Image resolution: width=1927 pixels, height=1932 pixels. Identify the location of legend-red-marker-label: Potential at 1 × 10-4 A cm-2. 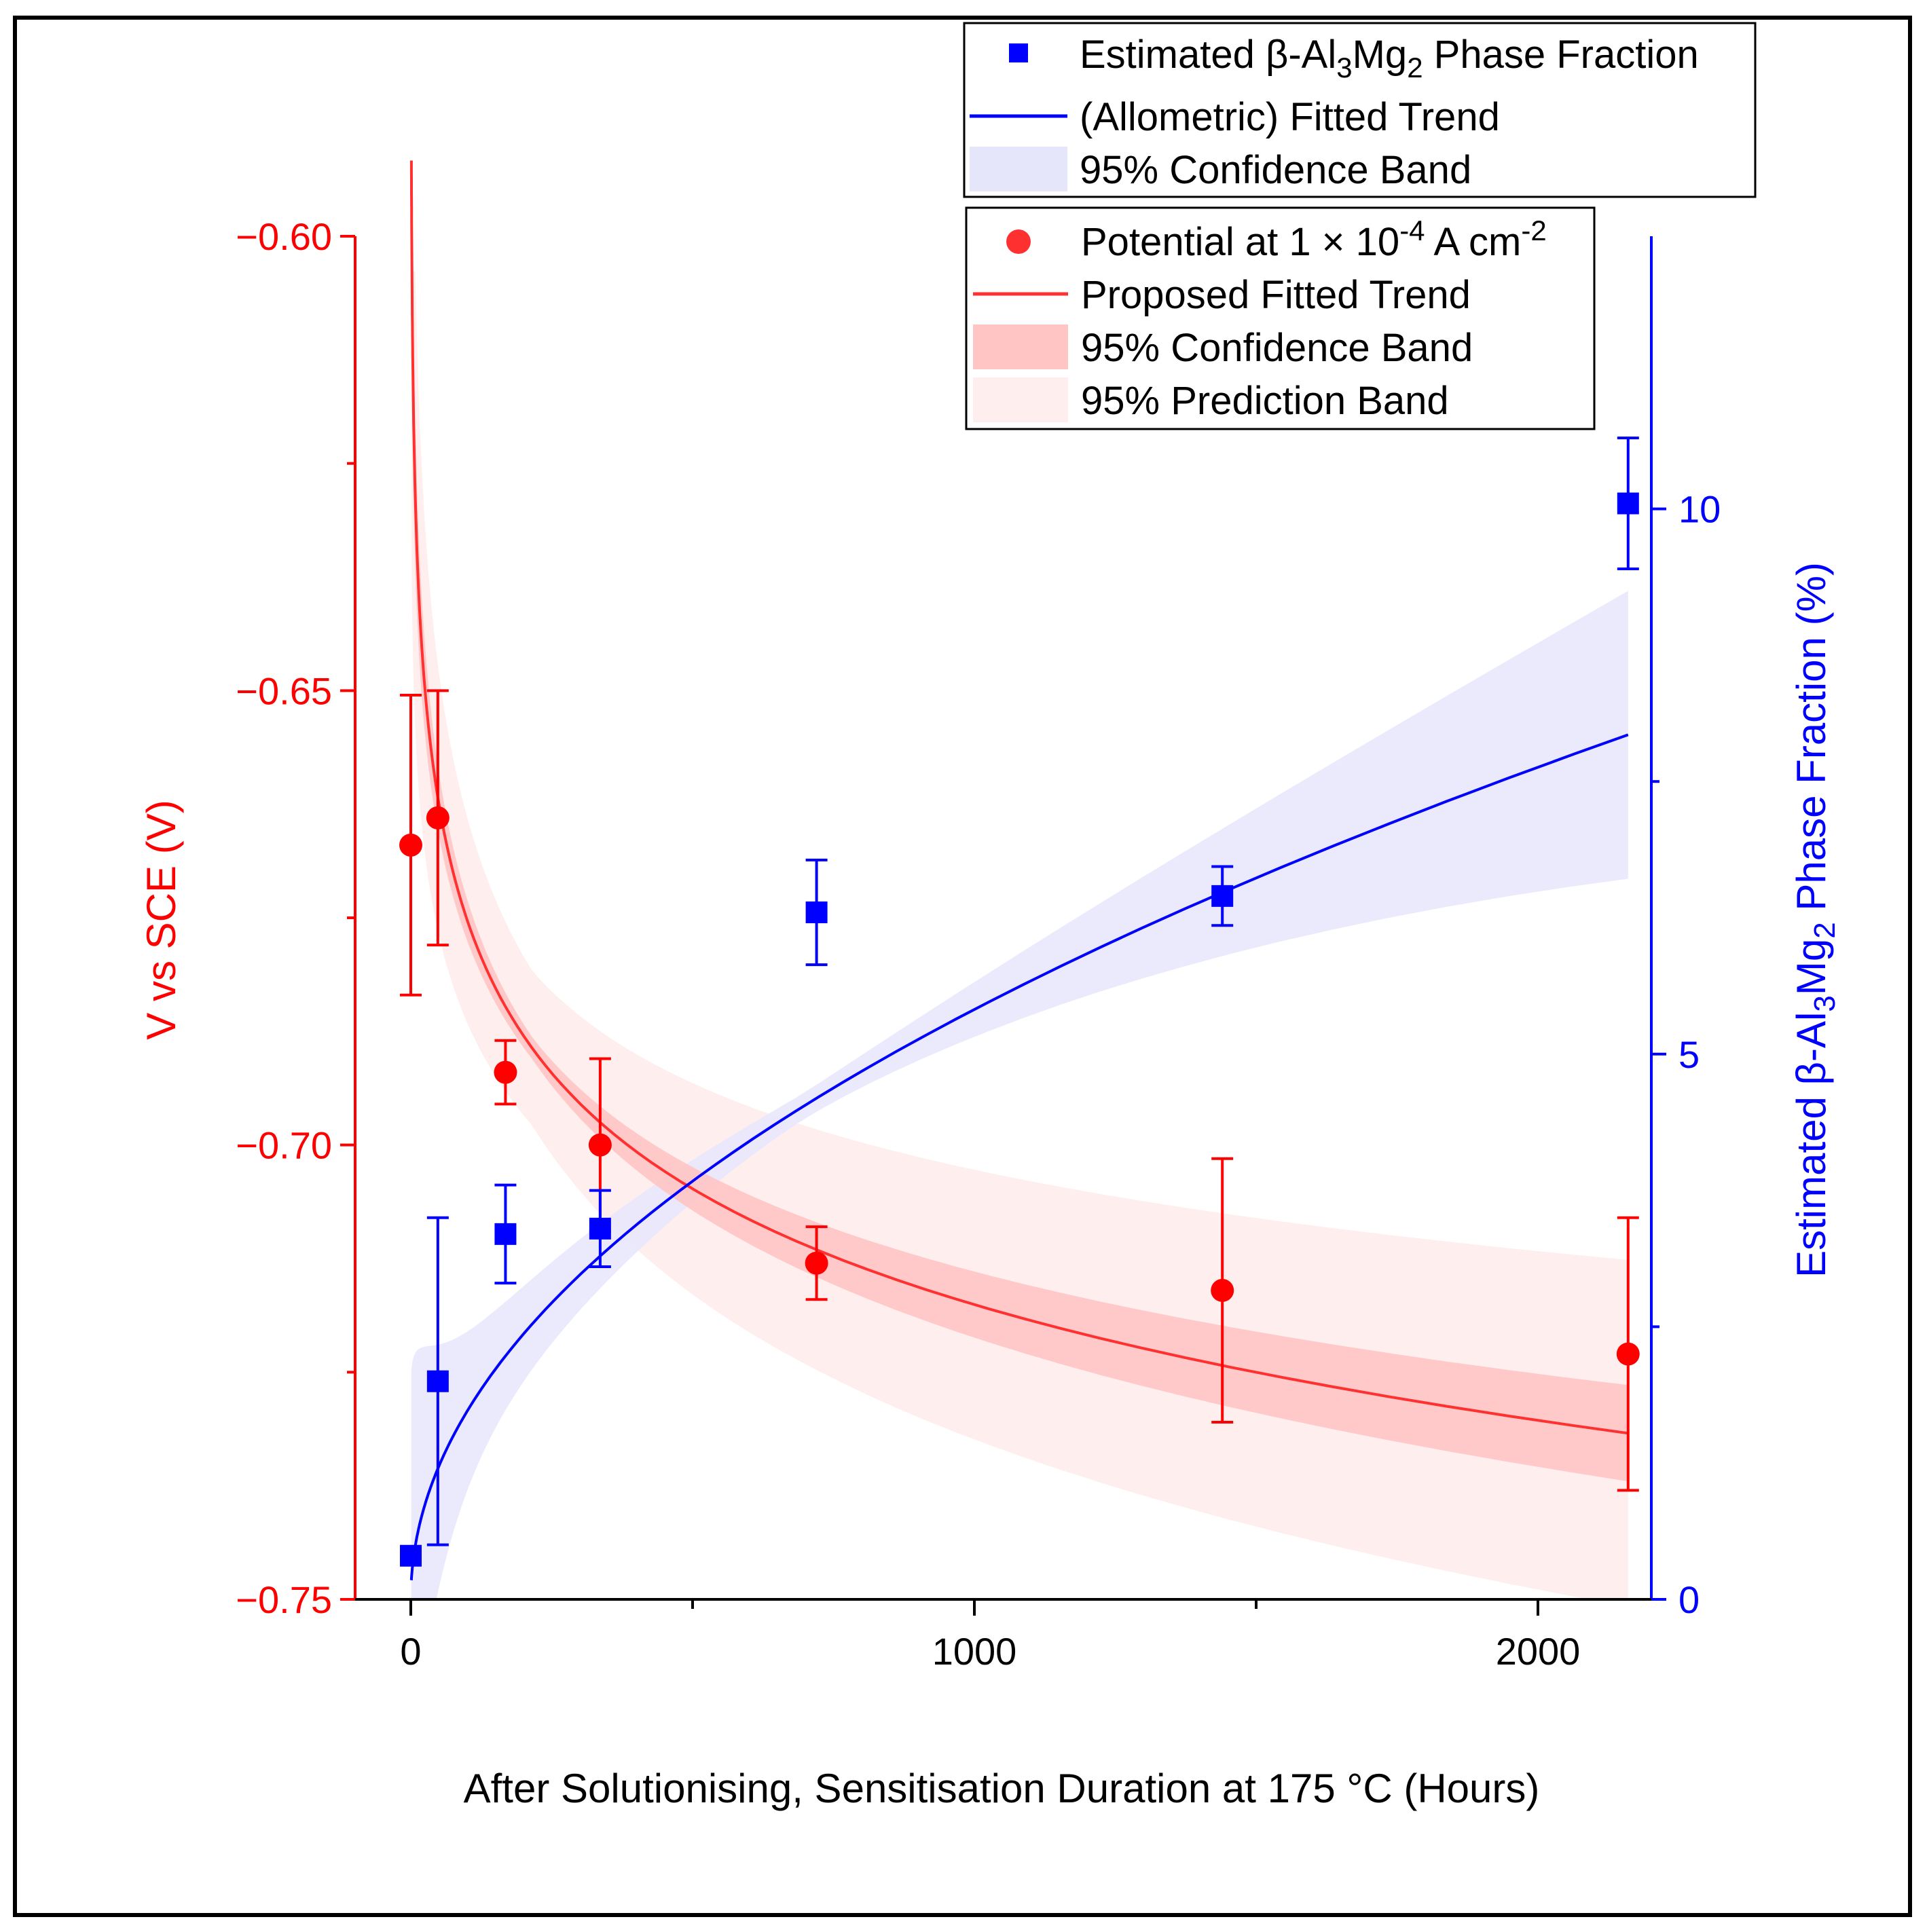
(1314, 239).